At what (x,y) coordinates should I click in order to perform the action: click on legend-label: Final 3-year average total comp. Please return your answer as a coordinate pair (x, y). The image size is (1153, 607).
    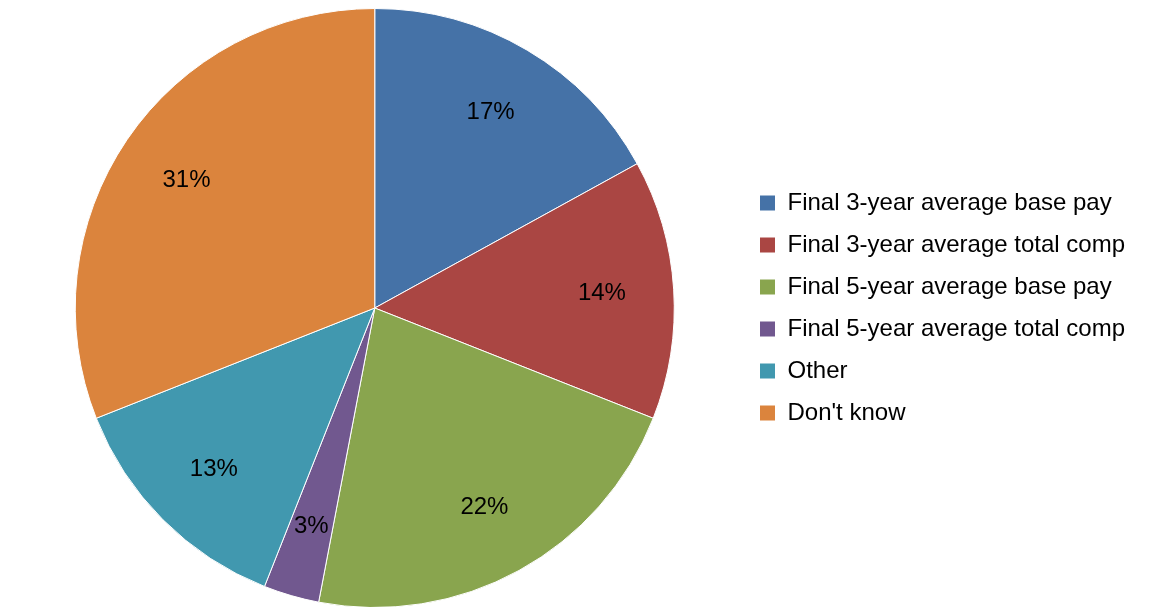
    Looking at the image, I should click on (956, 243).